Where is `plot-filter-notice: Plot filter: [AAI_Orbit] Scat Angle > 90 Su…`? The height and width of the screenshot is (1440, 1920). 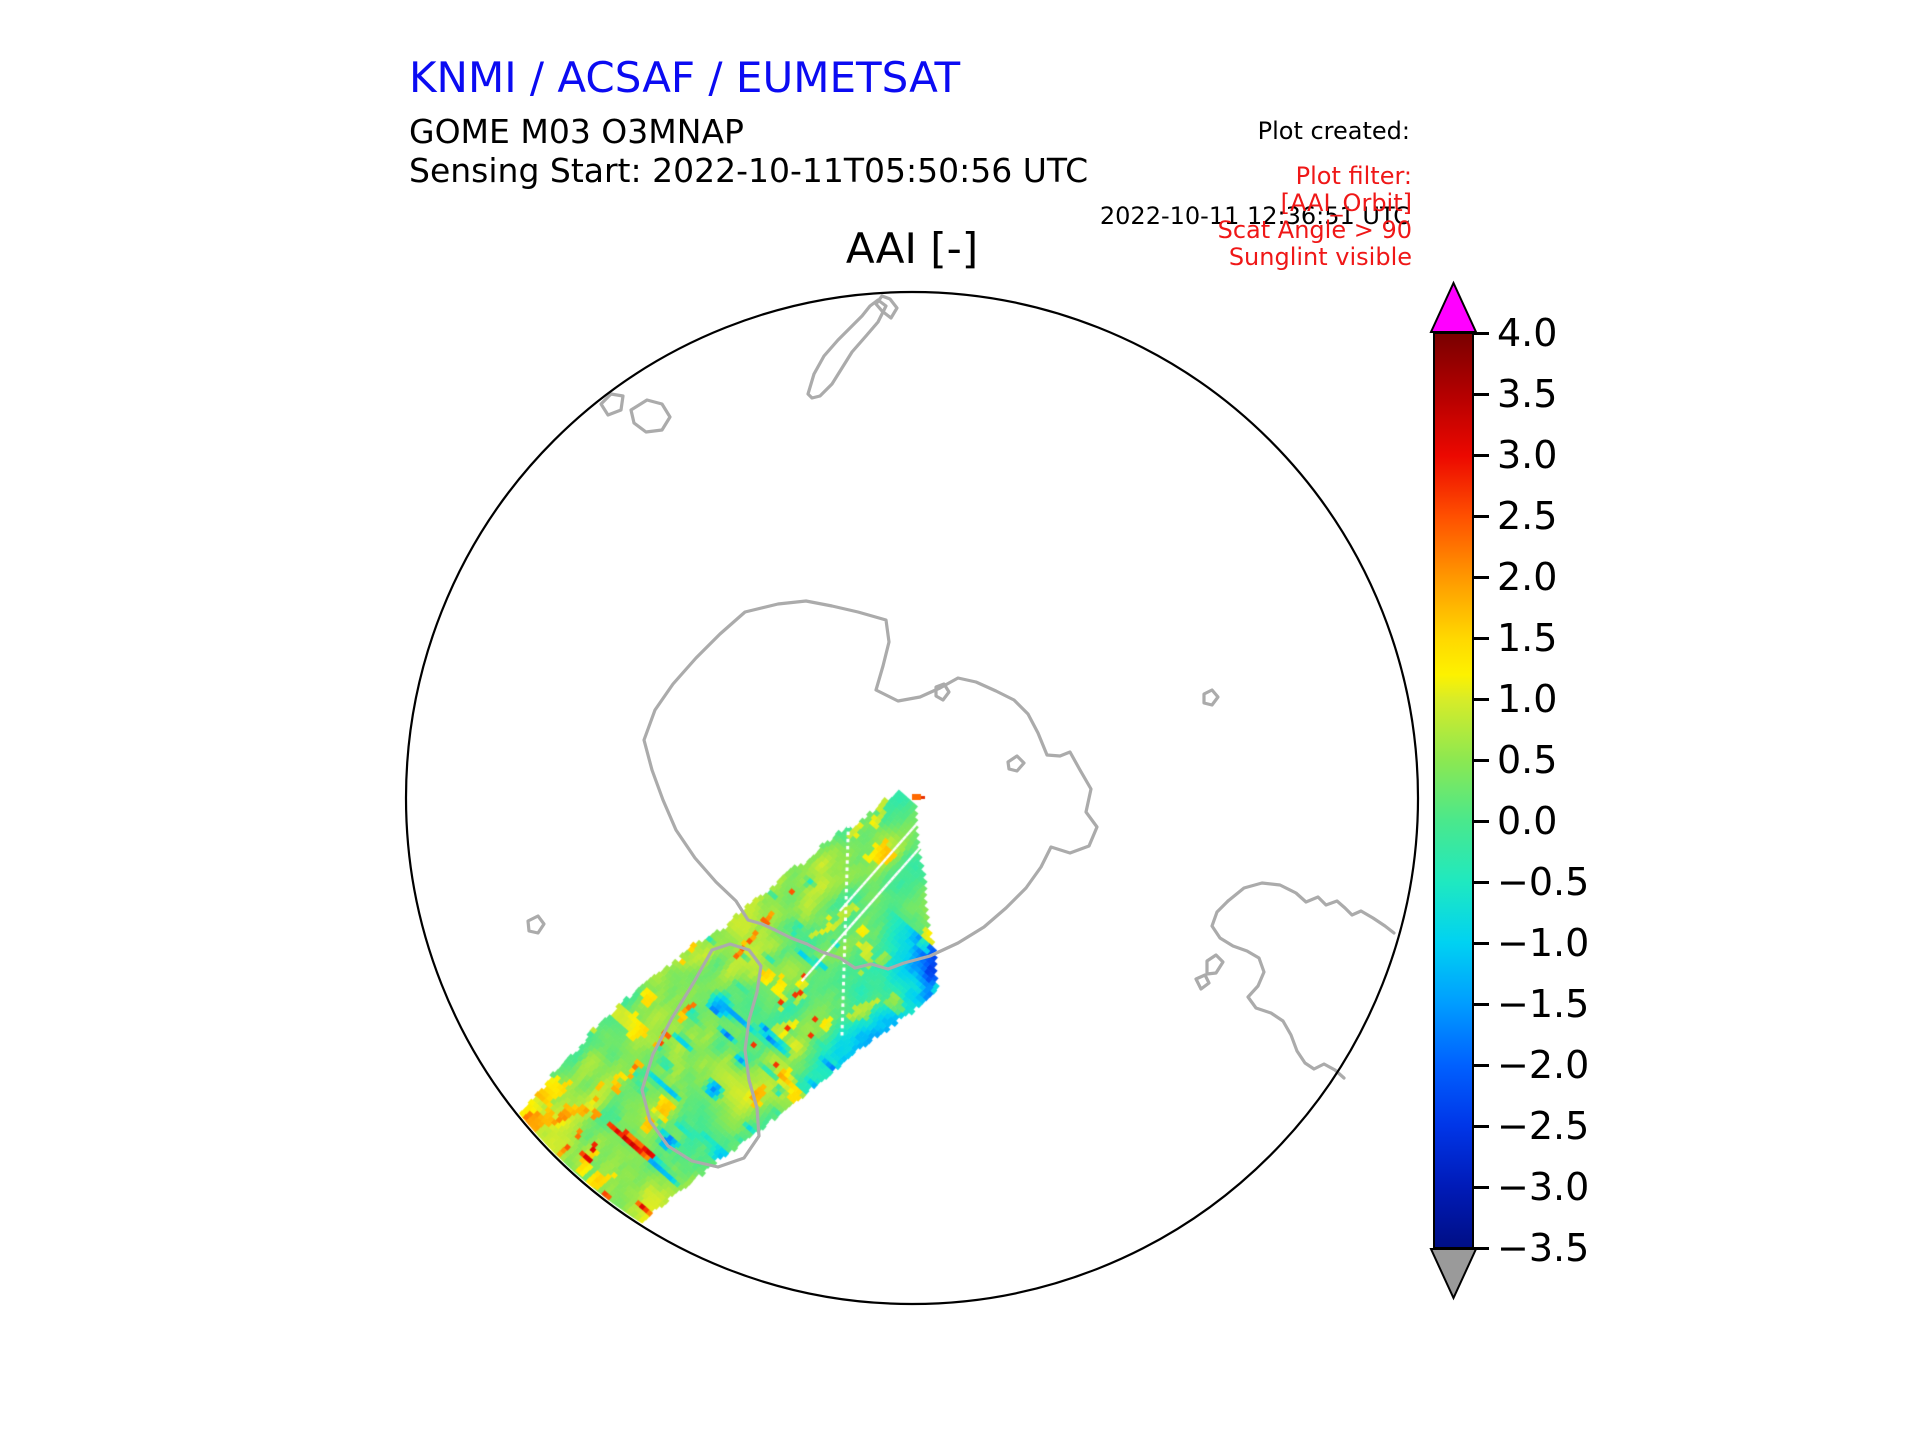
plot-filter-notice: Plot filter: [AAI_Orbit] Scat Angle > 90 Su… is located at coordinates (1314, 217).